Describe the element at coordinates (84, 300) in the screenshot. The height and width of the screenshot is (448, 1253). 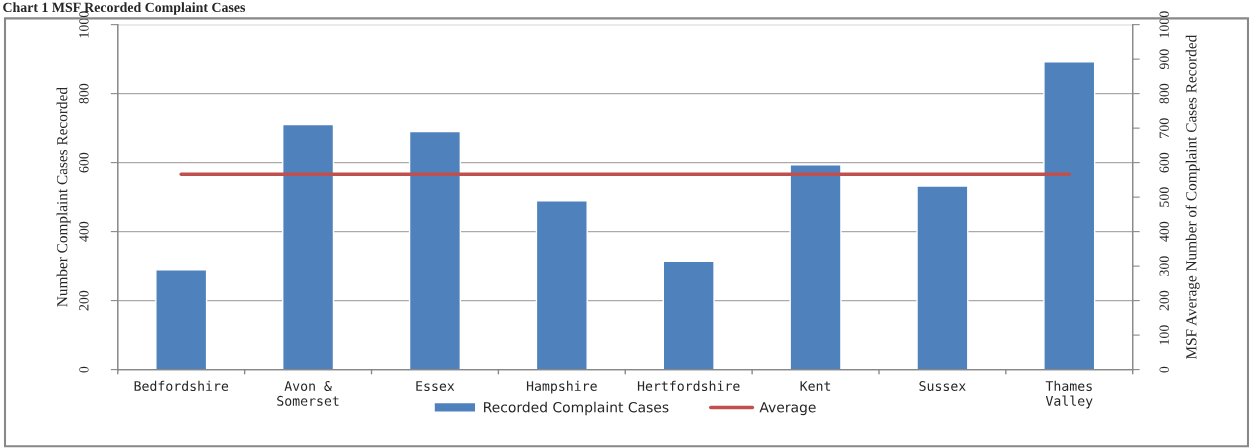
I see `y-tick-label: 200` at that location.